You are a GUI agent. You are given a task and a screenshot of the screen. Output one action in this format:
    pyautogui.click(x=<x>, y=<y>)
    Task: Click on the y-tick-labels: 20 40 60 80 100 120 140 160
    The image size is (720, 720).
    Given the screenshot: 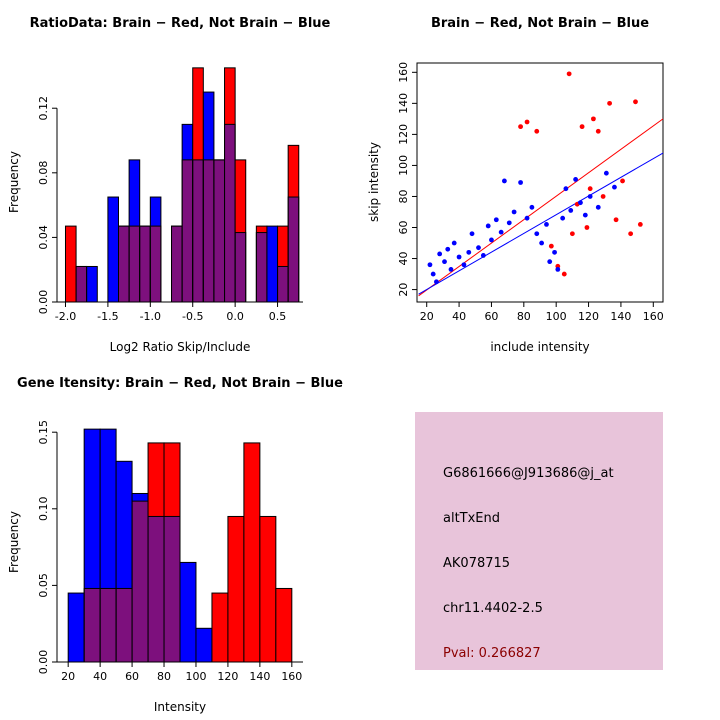 What is the action you would take?
    pyautogui.click(x=407, y=179)
    